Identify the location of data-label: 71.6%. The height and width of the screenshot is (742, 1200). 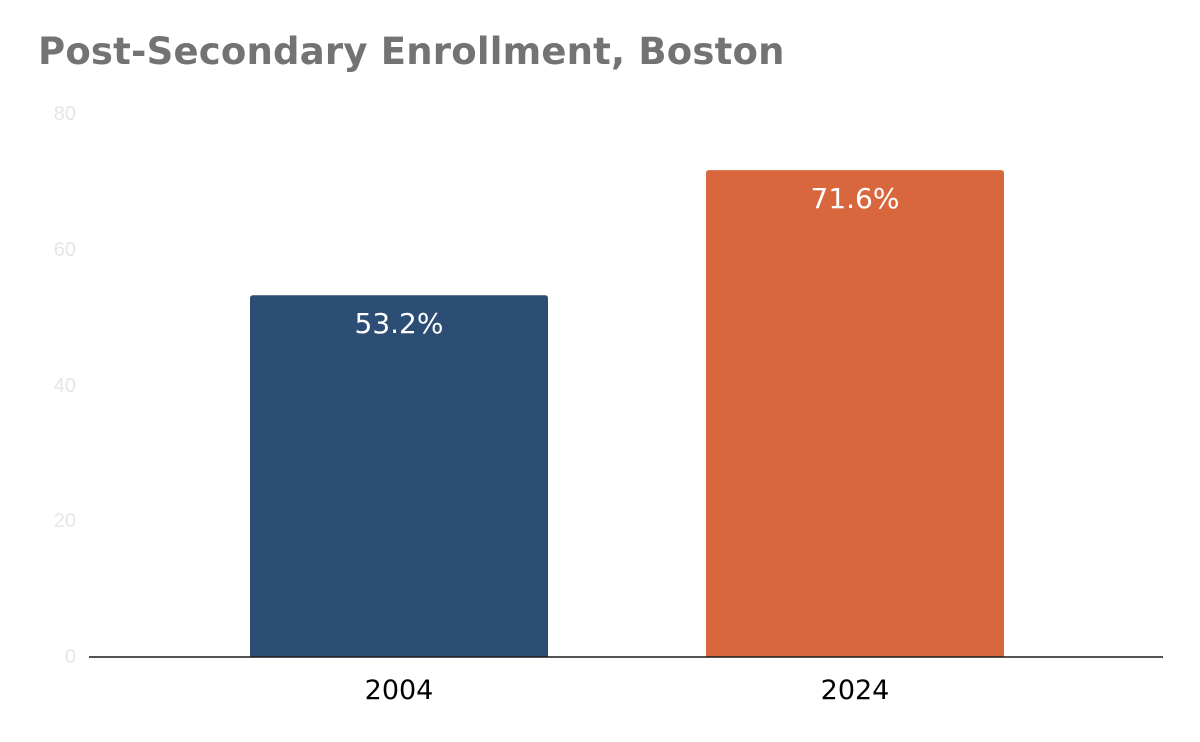
(855, 198).